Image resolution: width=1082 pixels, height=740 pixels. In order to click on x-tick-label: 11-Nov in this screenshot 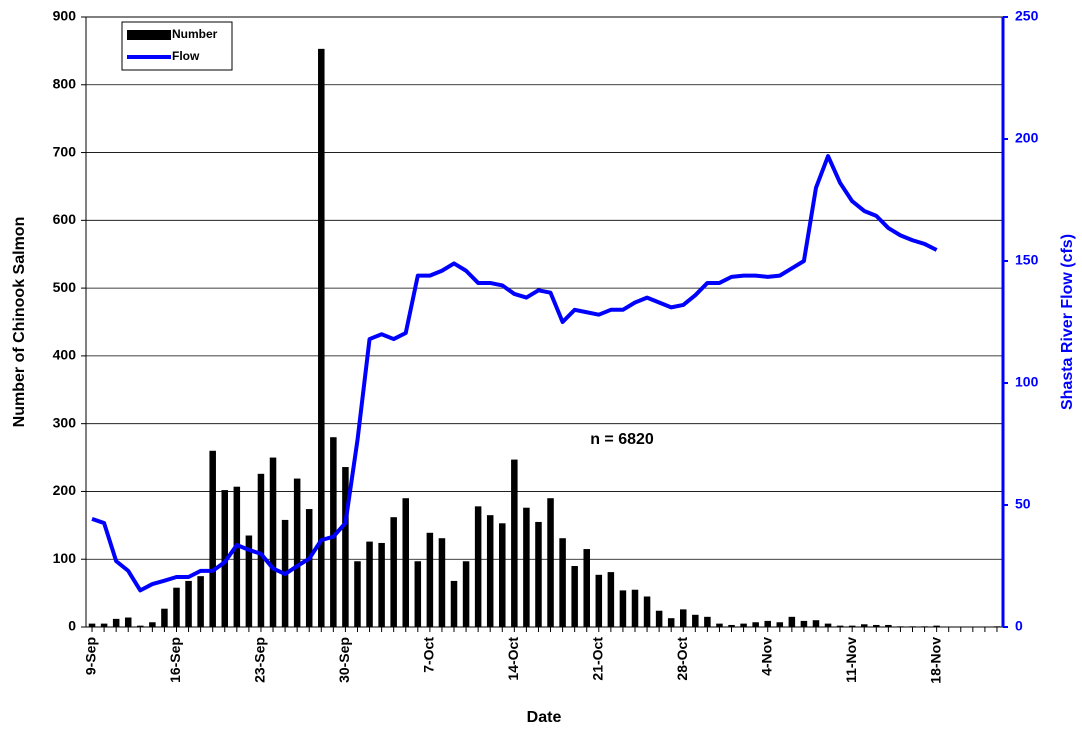, I will do `click(851, 660)`.